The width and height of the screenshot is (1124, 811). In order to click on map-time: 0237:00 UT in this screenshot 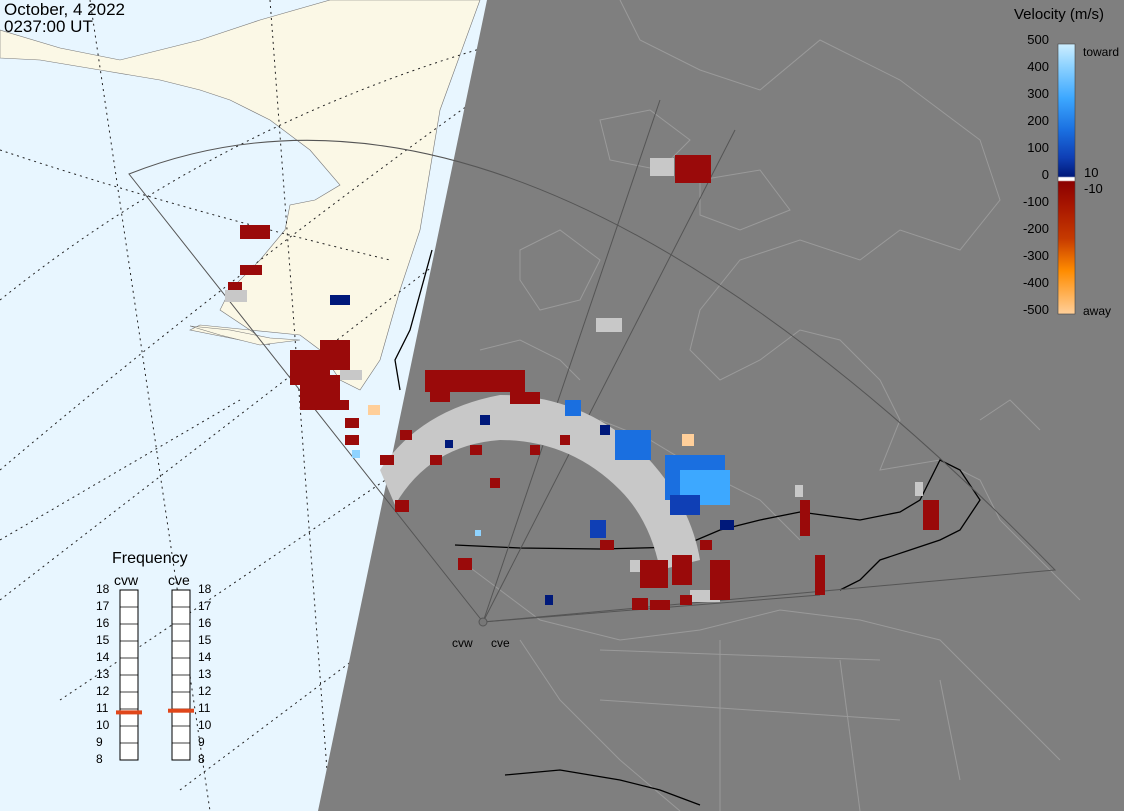, I will do `click(48, 26)`.